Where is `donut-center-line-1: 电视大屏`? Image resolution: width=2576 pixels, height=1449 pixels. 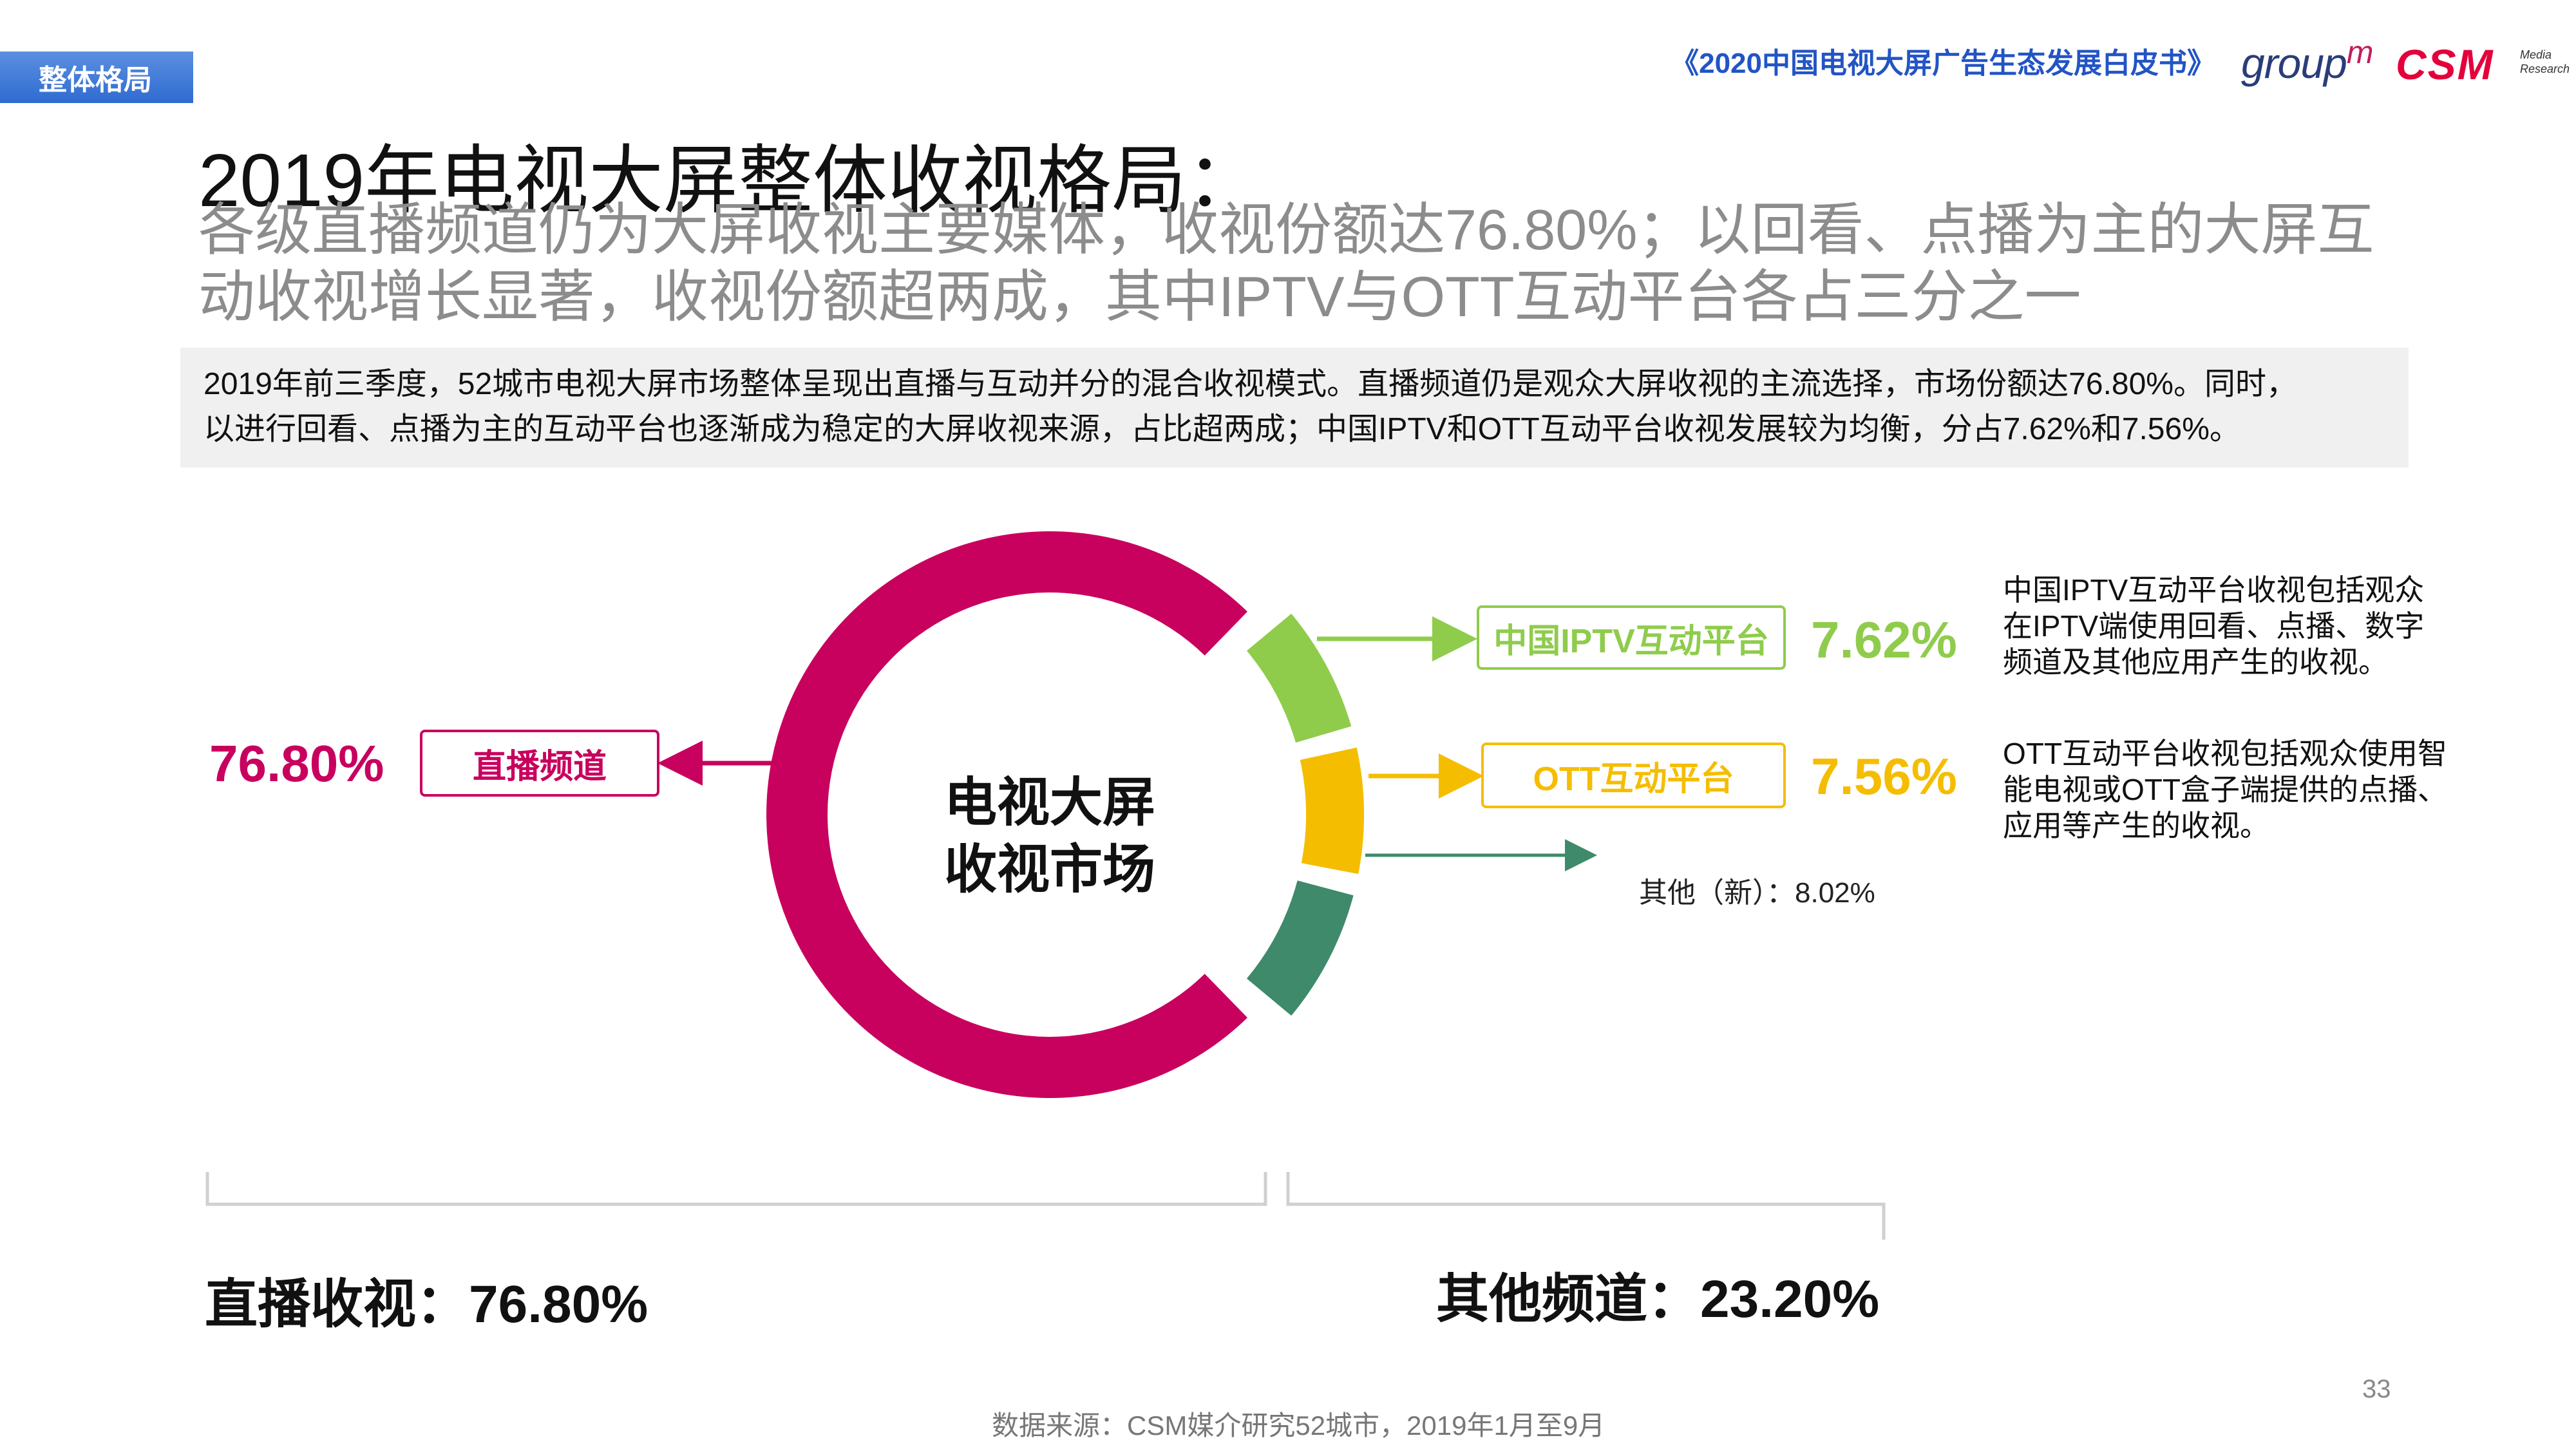
donut-center-line-1: 电视大屏 is located at coordinates (1049, 803).